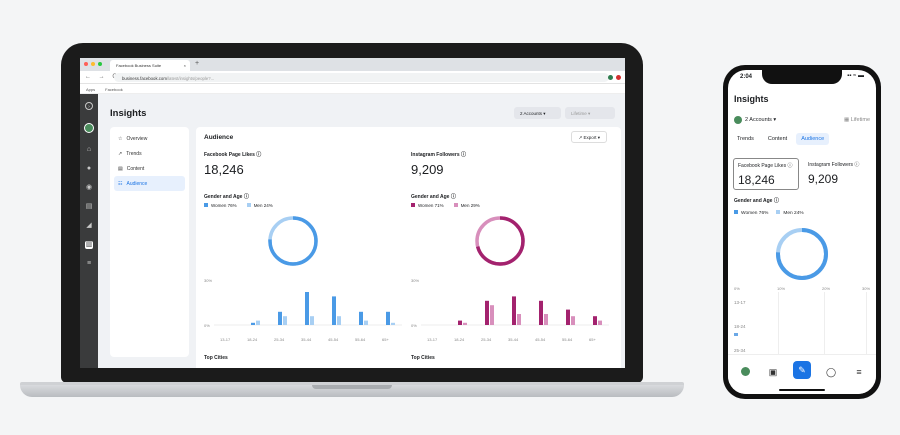 The width and height of the screenshot is (900, 435). What do you see at coordinates (432, 339) in the screenshot?
I see `age-label: 13-17` at bounding box center [432, 339].